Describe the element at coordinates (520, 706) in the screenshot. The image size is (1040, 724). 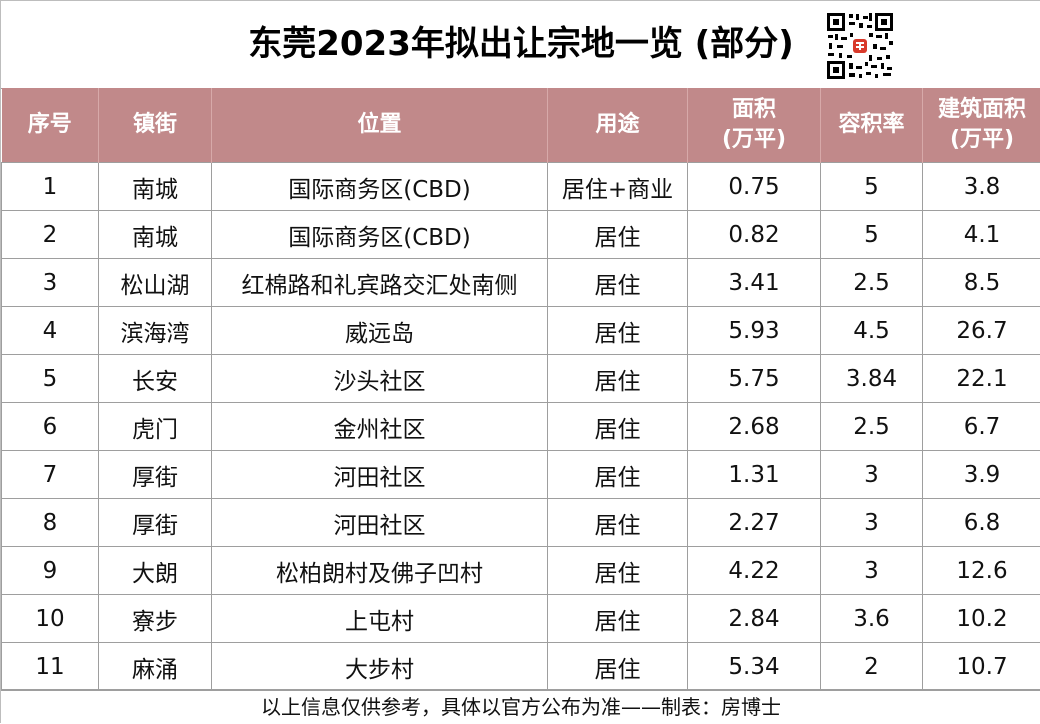
I see `footer-note: 以上信息仅供参考，具体以官方公布为准——制表：房博士` at that location.